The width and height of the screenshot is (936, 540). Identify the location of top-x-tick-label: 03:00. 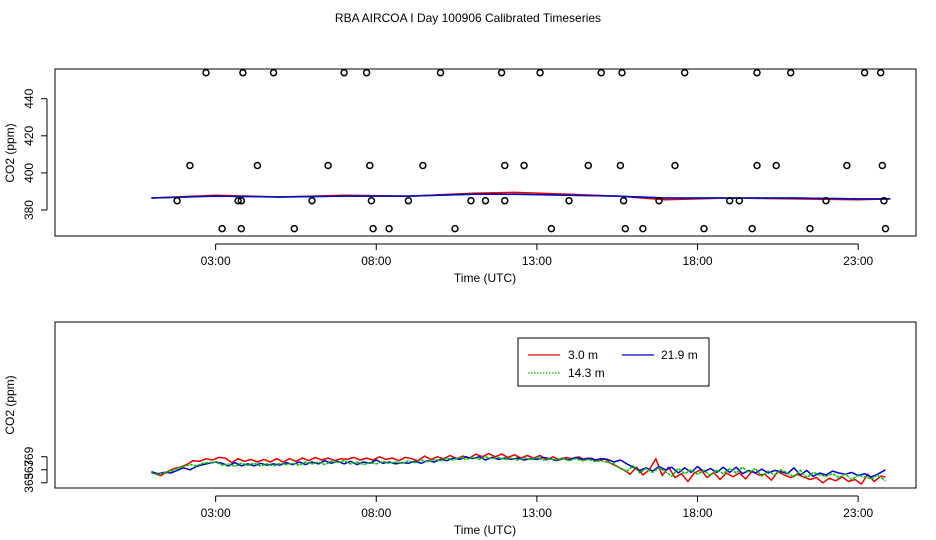
(216, 261).